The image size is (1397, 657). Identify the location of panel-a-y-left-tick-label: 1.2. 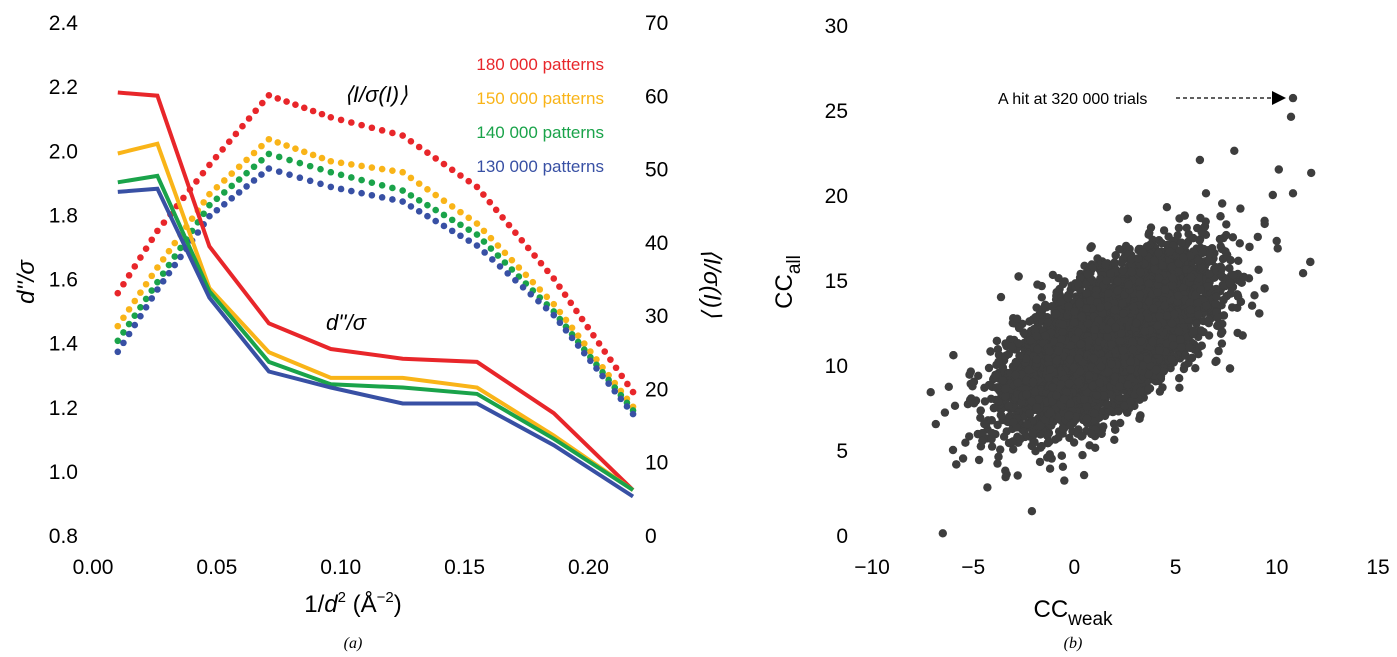
(63, 408).